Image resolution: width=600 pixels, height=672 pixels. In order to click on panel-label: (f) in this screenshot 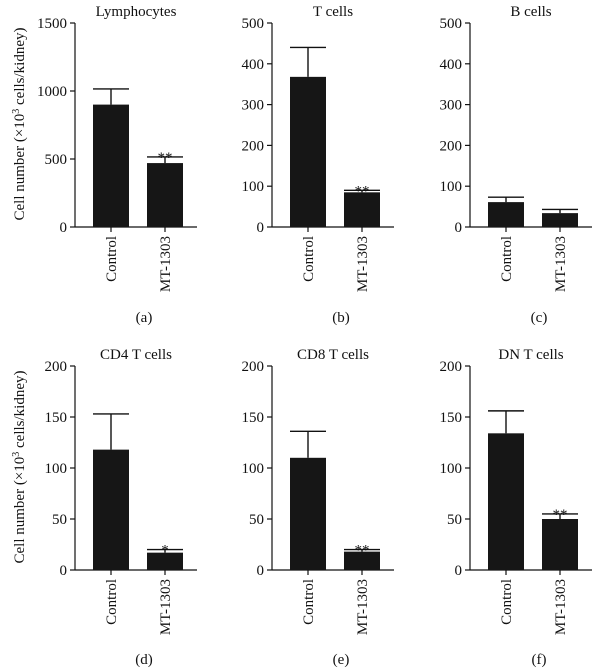, I will do `click(539, 660)`.